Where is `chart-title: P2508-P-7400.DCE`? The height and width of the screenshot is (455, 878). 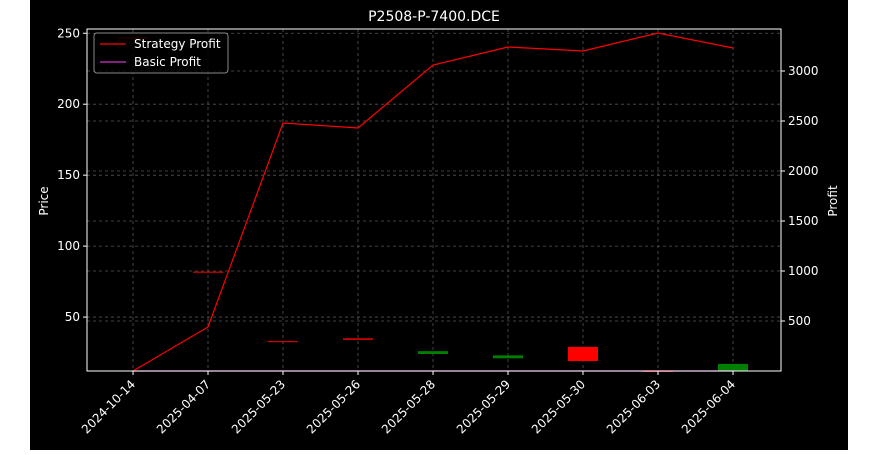
chart-title: P2508-P-7400.DCE is located at coordinates (434, 17).